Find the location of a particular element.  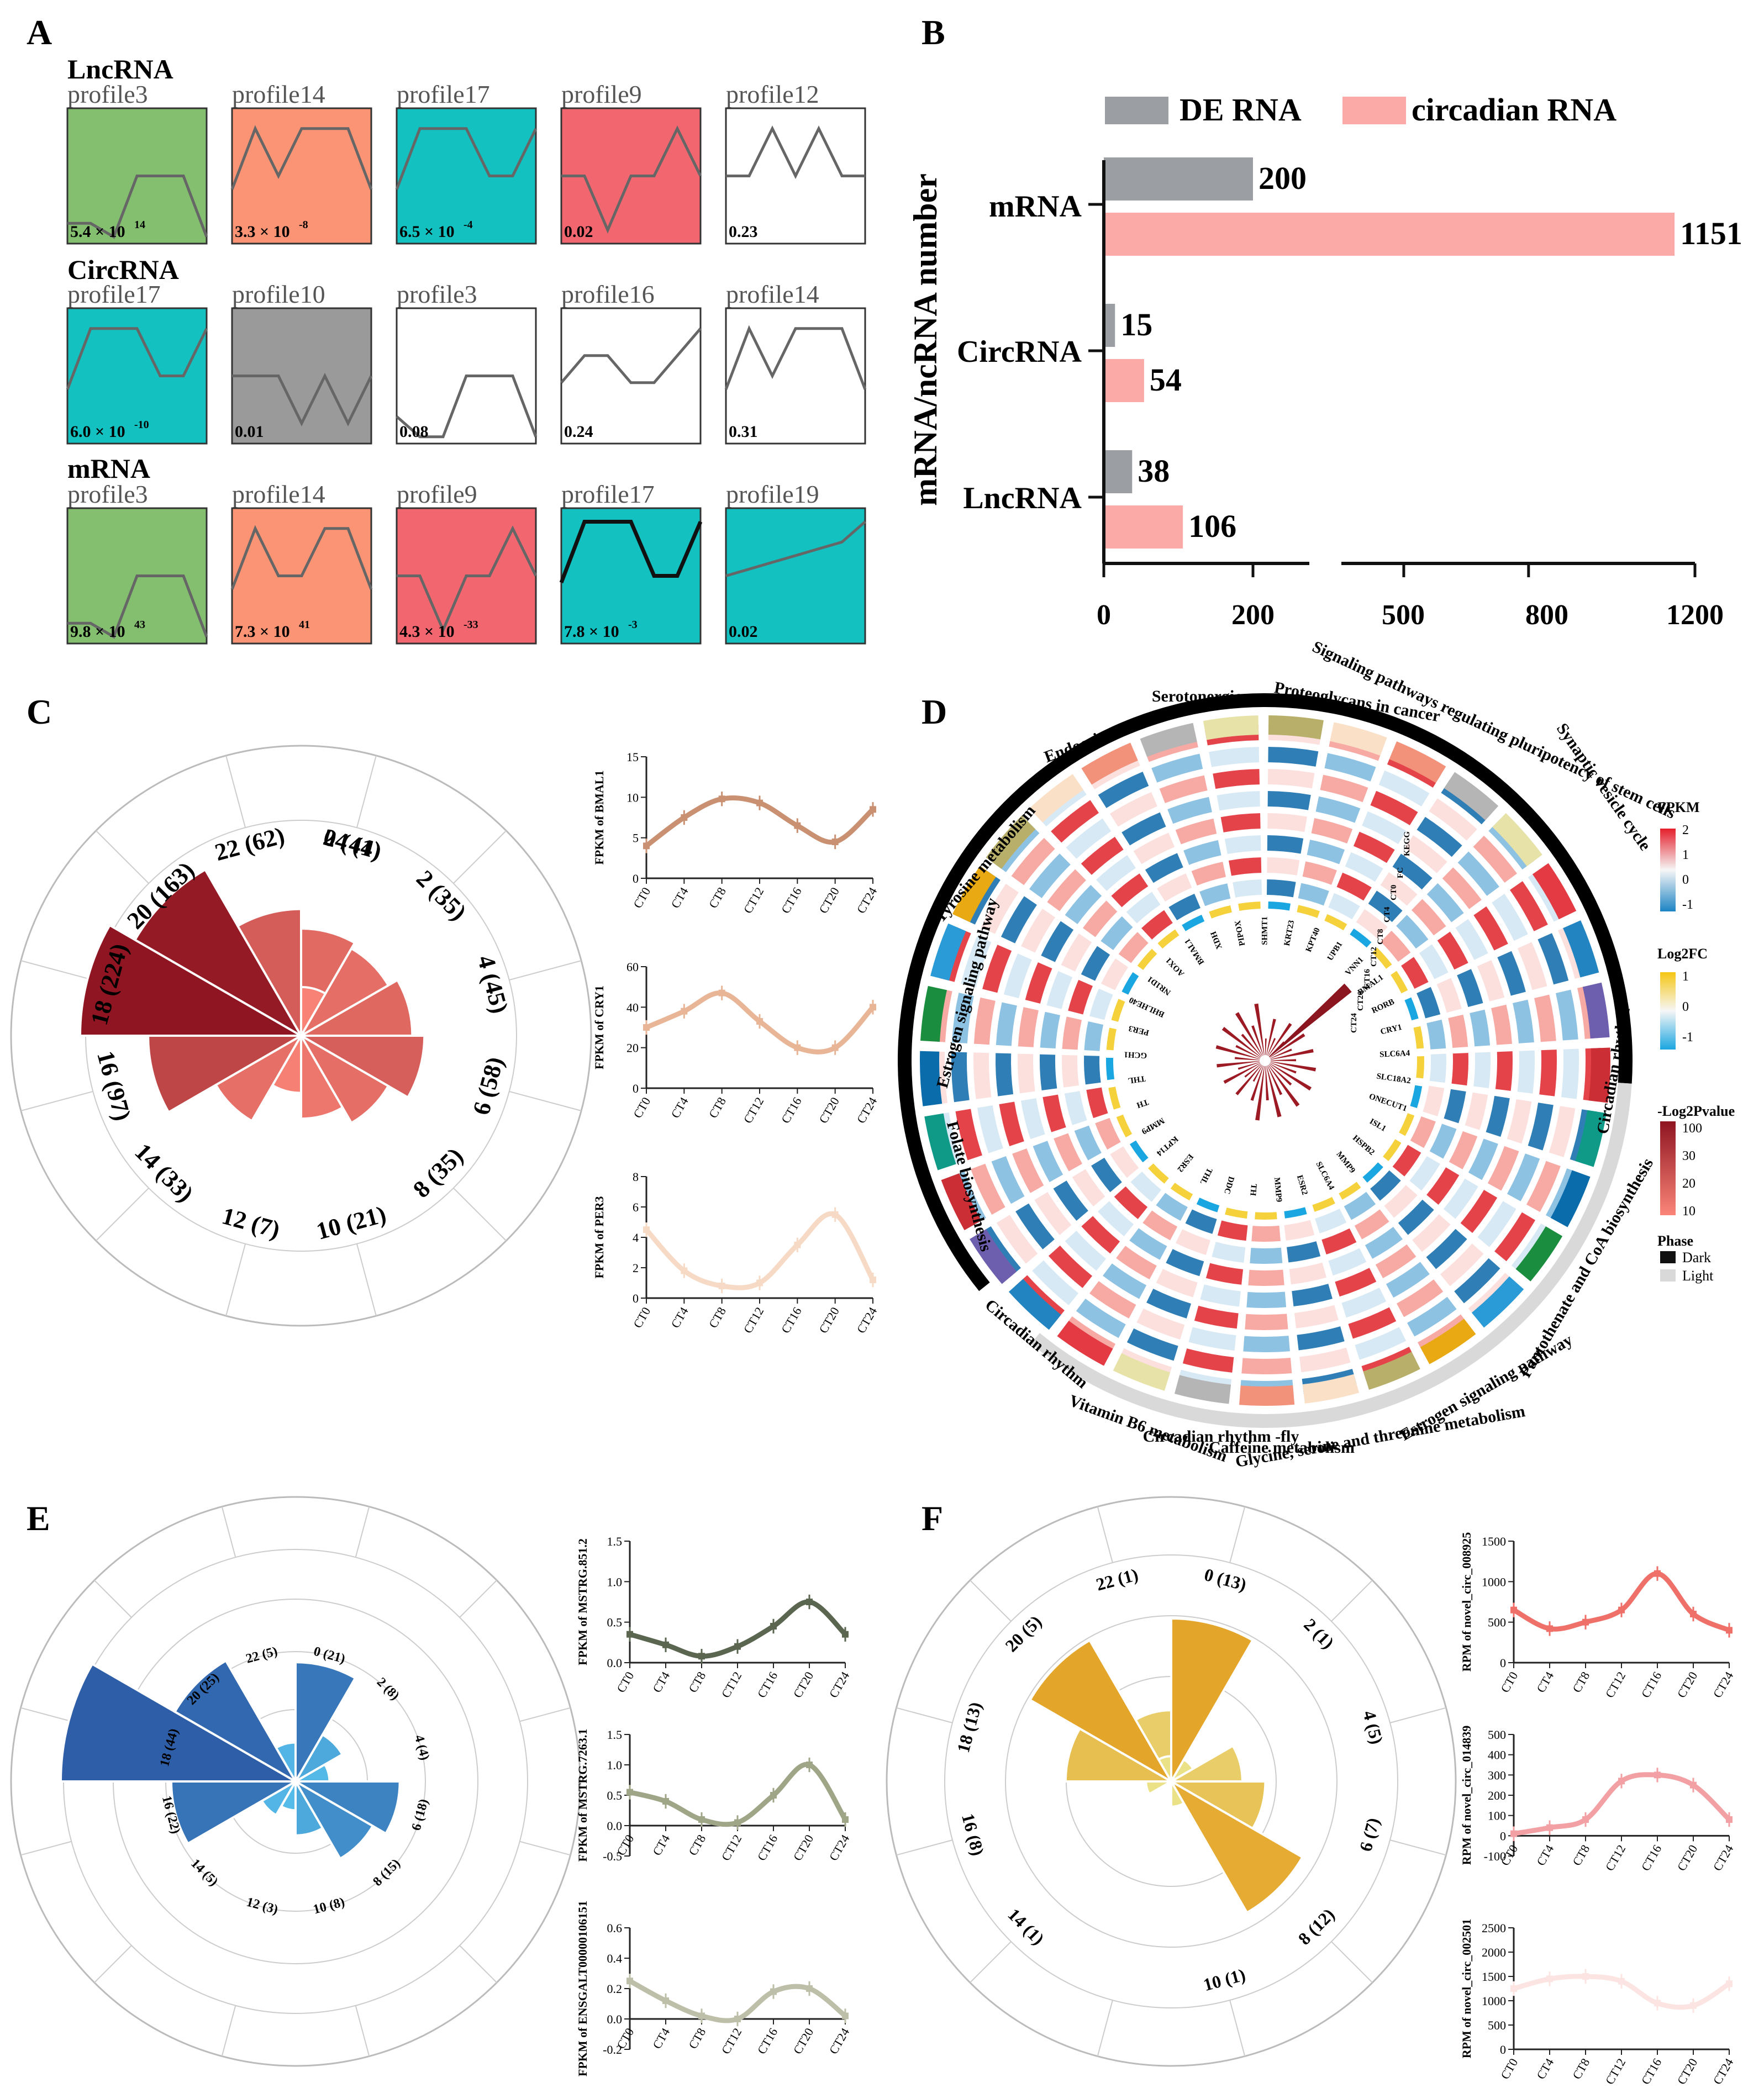

circos-ring-label: CT16 is located at coordinates (1367, 979).